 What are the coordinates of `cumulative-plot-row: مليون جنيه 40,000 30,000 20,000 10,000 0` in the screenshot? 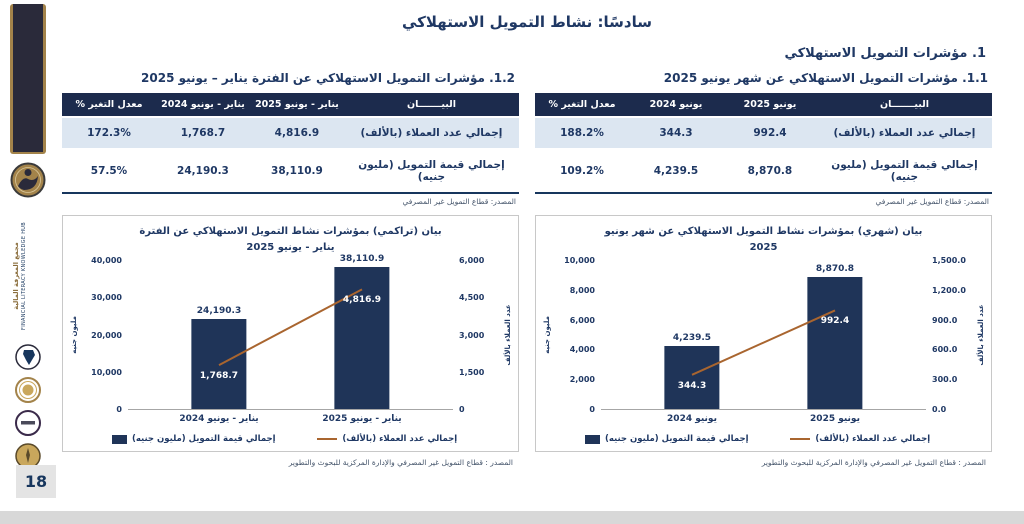 It's located at (290, 339).